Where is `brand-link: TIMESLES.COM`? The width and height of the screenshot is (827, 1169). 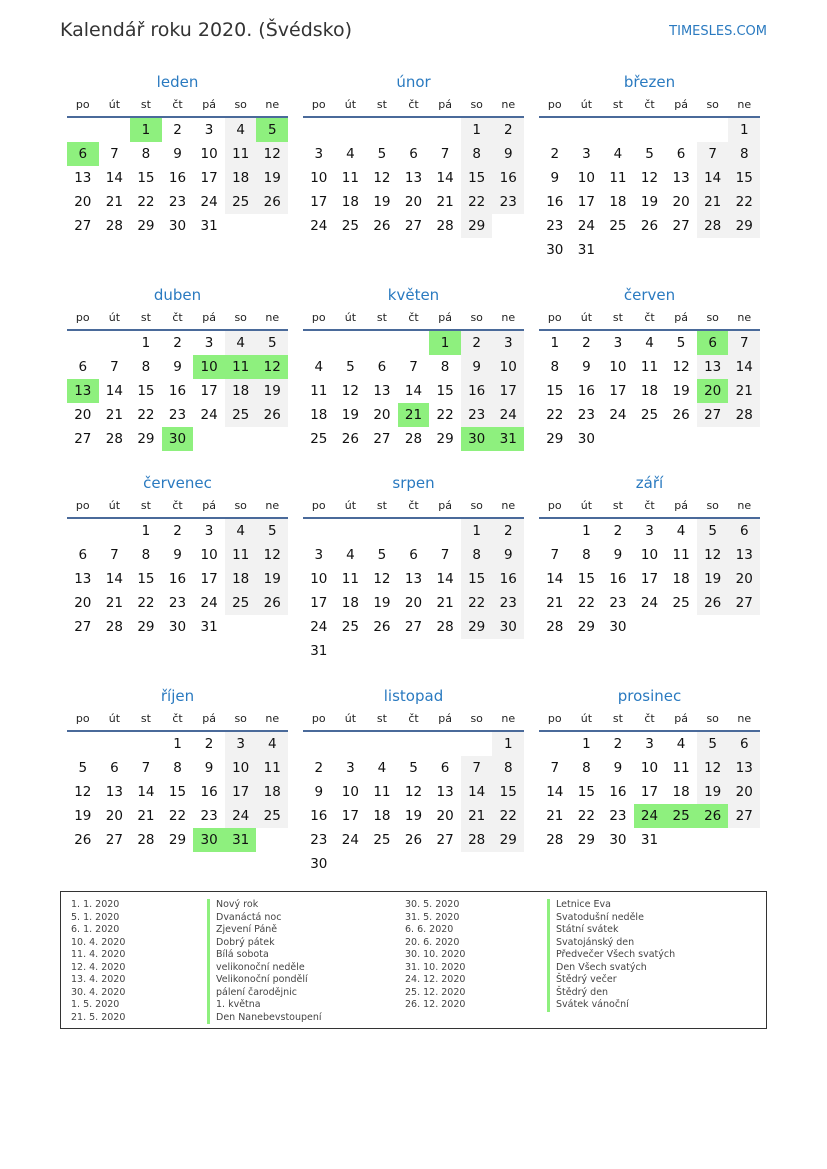 brand-link: TIMESLES.COM is located at coordinates (718, 31).